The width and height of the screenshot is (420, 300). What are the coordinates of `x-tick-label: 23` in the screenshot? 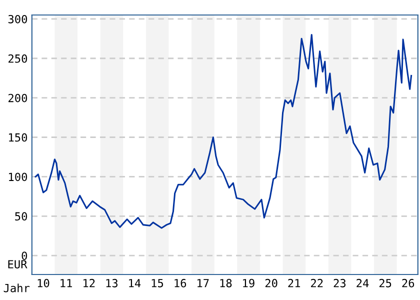 It's located at (340, 283).